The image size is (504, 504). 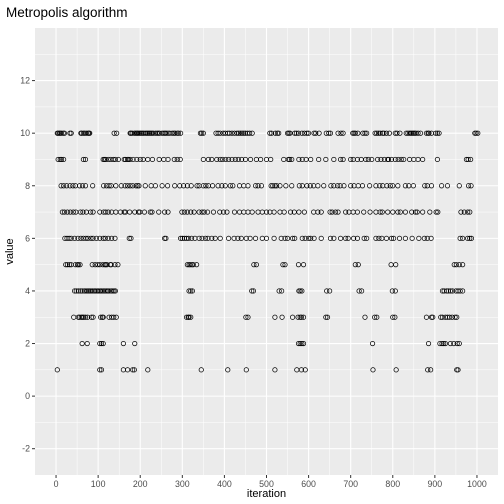 What do you see at coordinates (308, 484) in the screenshot?
I see `x-tick-label: 600` at bounding box center [308, 484].